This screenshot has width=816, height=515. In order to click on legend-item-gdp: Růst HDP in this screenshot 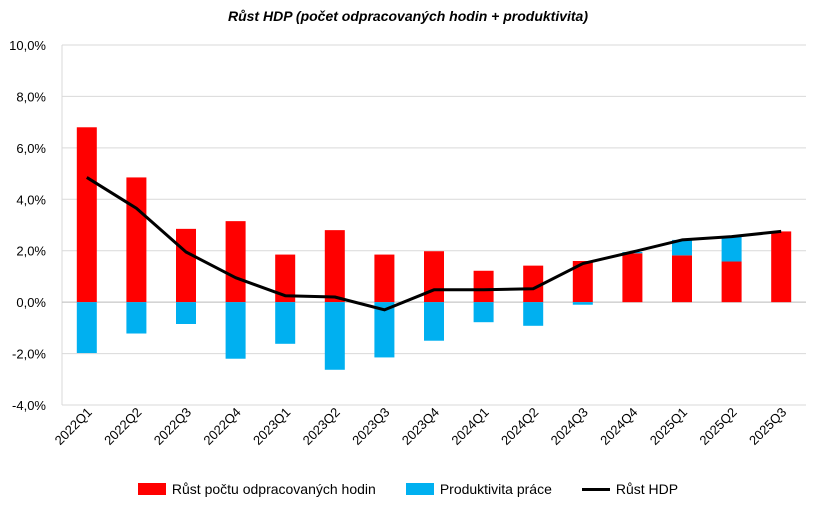, I will do `click(630, 489)`.